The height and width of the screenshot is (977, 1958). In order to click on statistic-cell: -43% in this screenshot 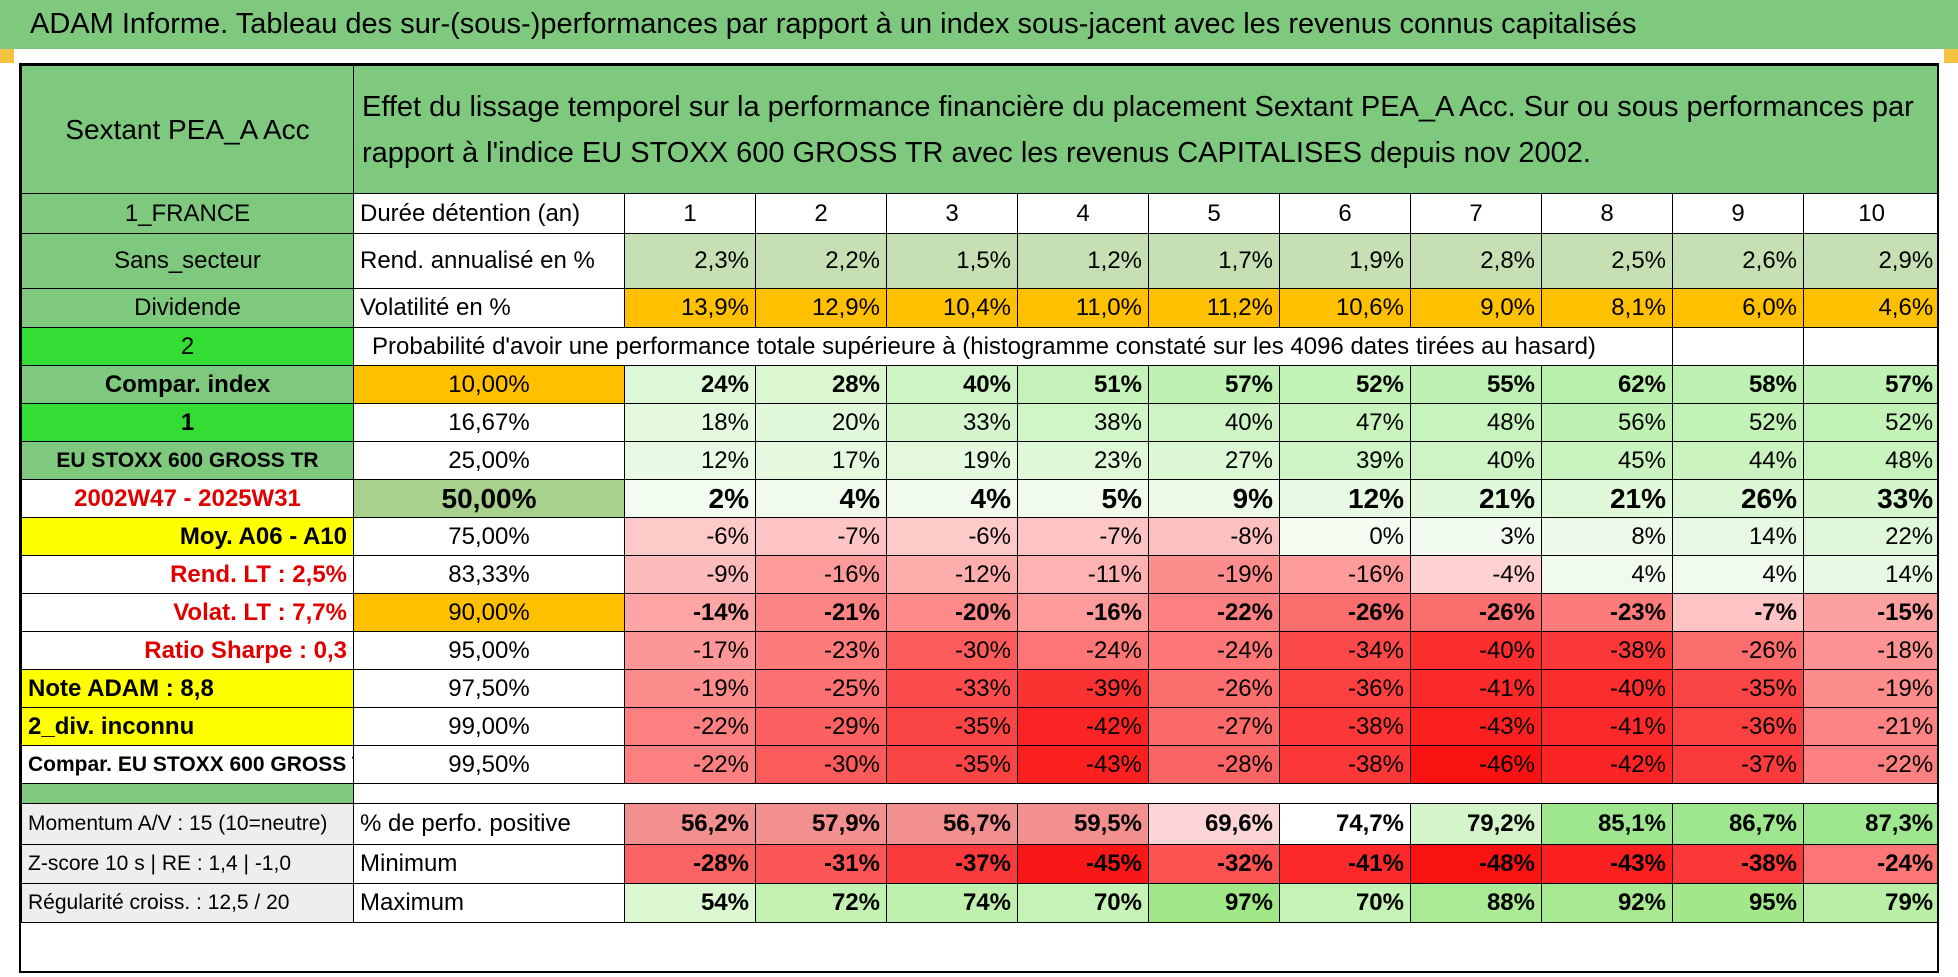, I will do `click(1607, 864)`.